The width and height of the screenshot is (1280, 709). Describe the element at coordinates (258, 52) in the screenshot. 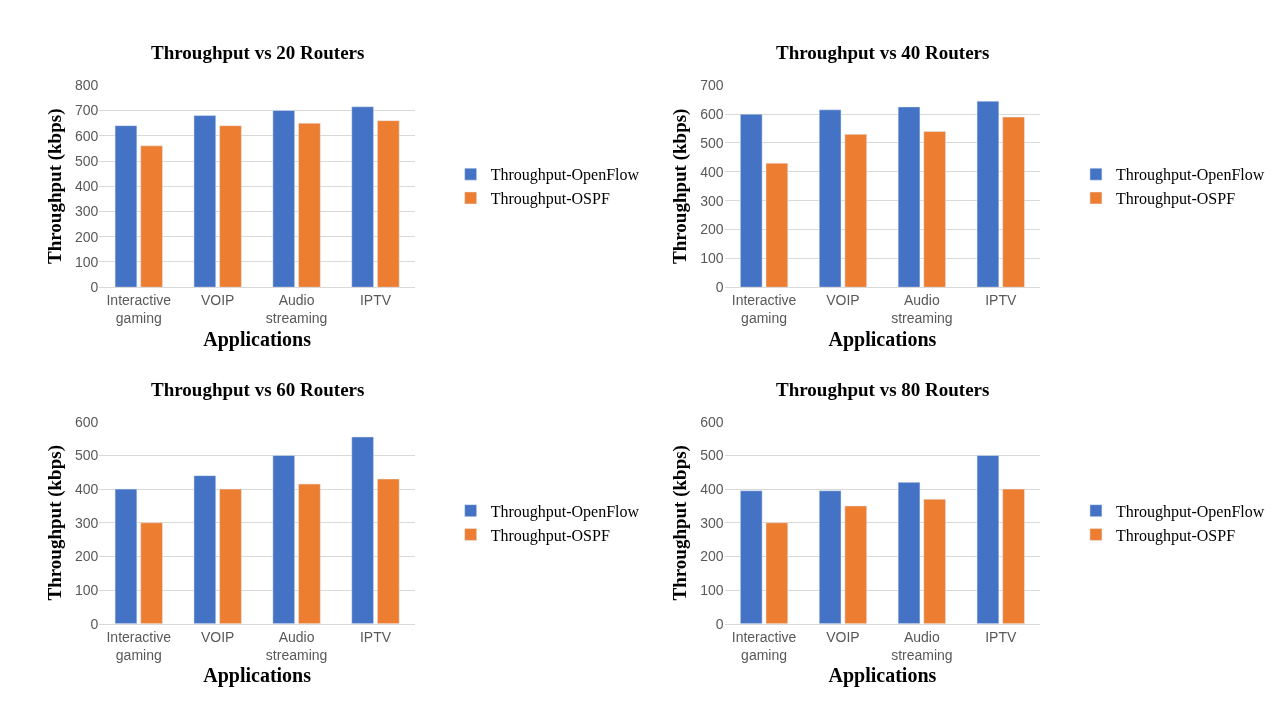

I see `chart-title: Throughput vs 20 Routers` at that location.